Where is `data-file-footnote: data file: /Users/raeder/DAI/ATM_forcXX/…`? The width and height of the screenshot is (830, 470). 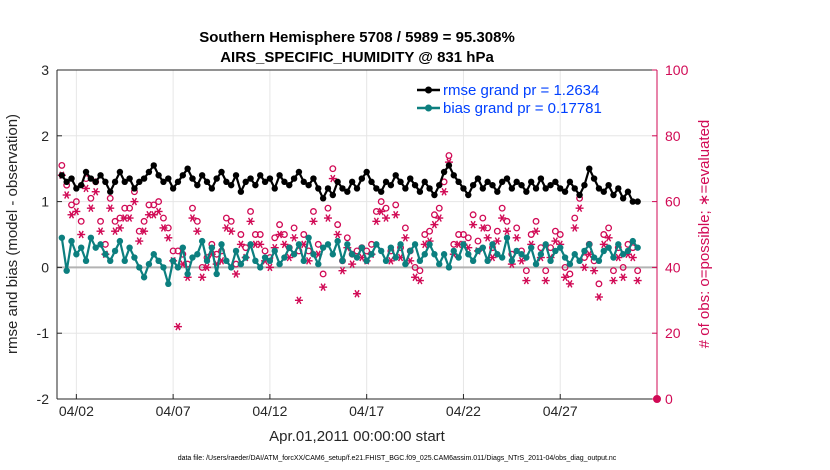 data-file-footnote: data file: /Users/raeder/DAI/ATM_forcXX/… is located at coordinates (397, 458).